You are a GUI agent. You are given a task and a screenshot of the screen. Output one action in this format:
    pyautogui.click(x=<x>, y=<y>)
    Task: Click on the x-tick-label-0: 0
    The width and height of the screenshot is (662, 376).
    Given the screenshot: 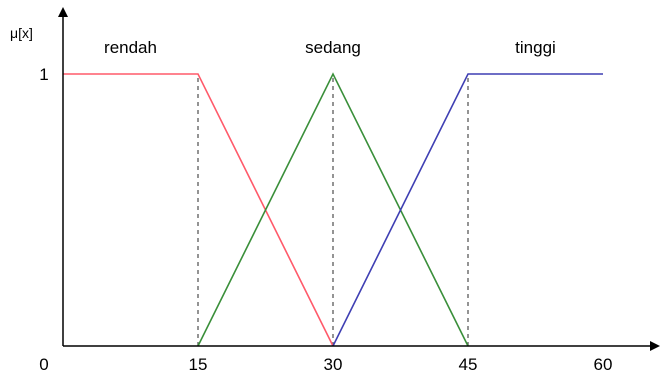 What is the action you would take?
    pyautogui.click(x=43, y=364)
    